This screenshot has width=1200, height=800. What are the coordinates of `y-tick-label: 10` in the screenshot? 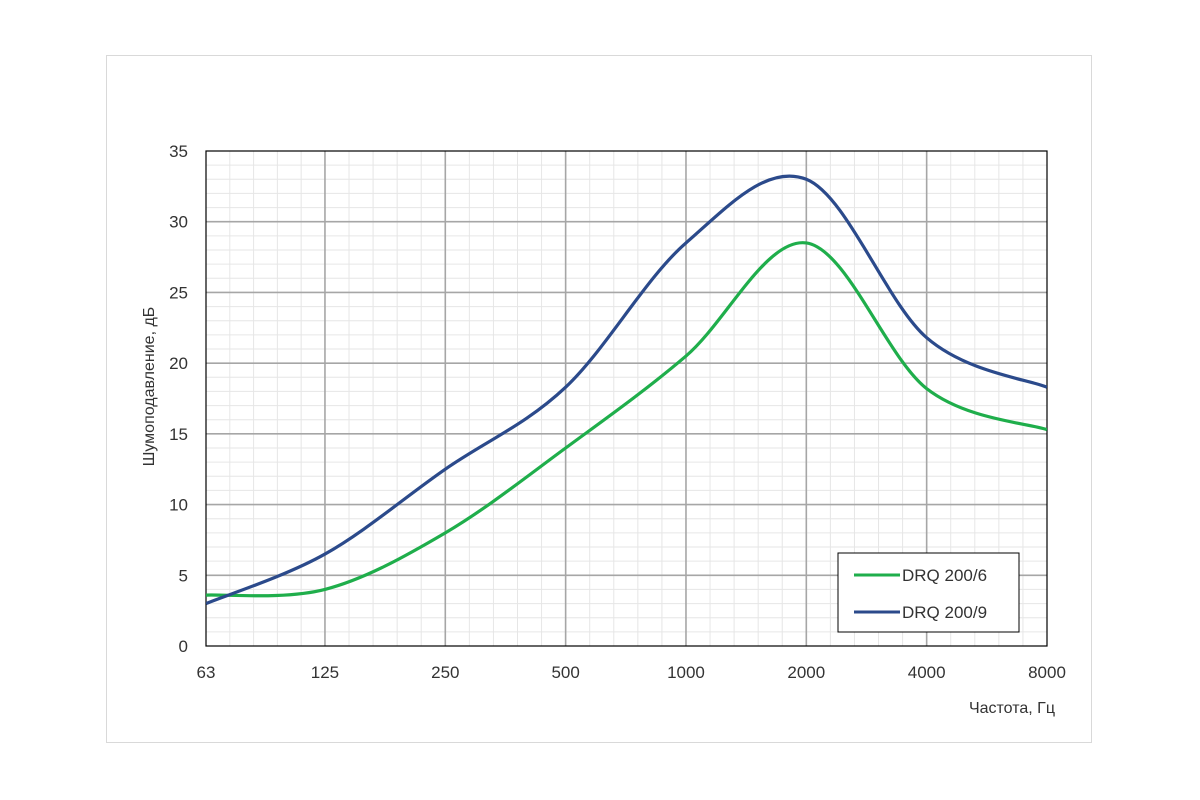 It's located at (178, 505).